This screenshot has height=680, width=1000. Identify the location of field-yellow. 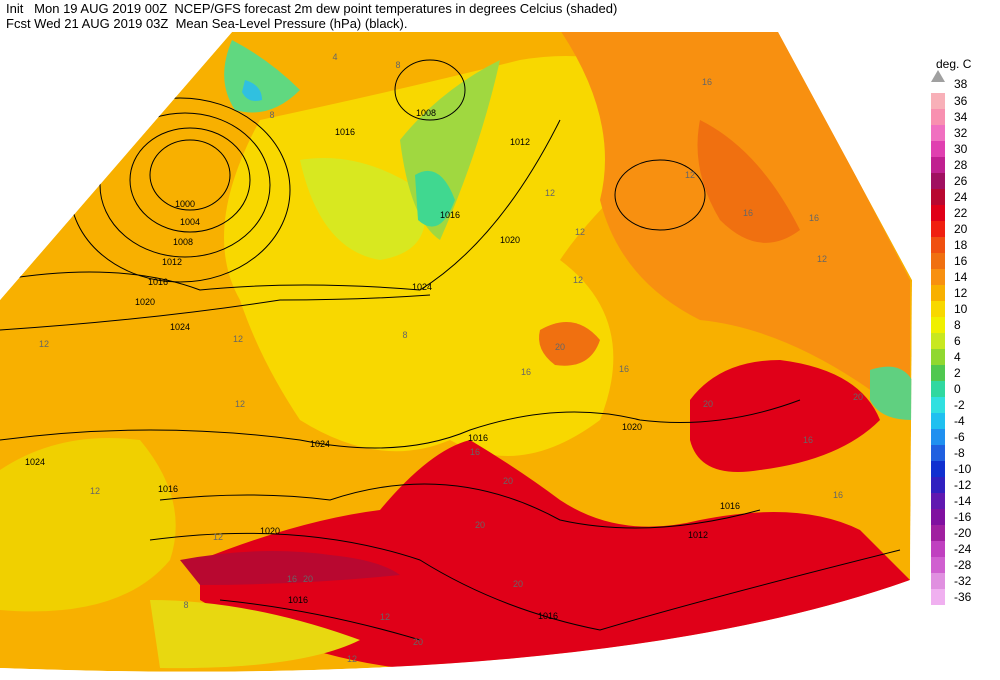
(88, 525).